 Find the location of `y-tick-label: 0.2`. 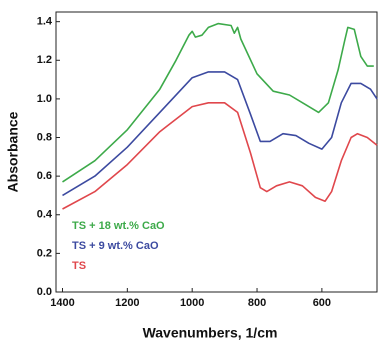

y-tick-label: 0.2 is located at coordinates (44, 253).